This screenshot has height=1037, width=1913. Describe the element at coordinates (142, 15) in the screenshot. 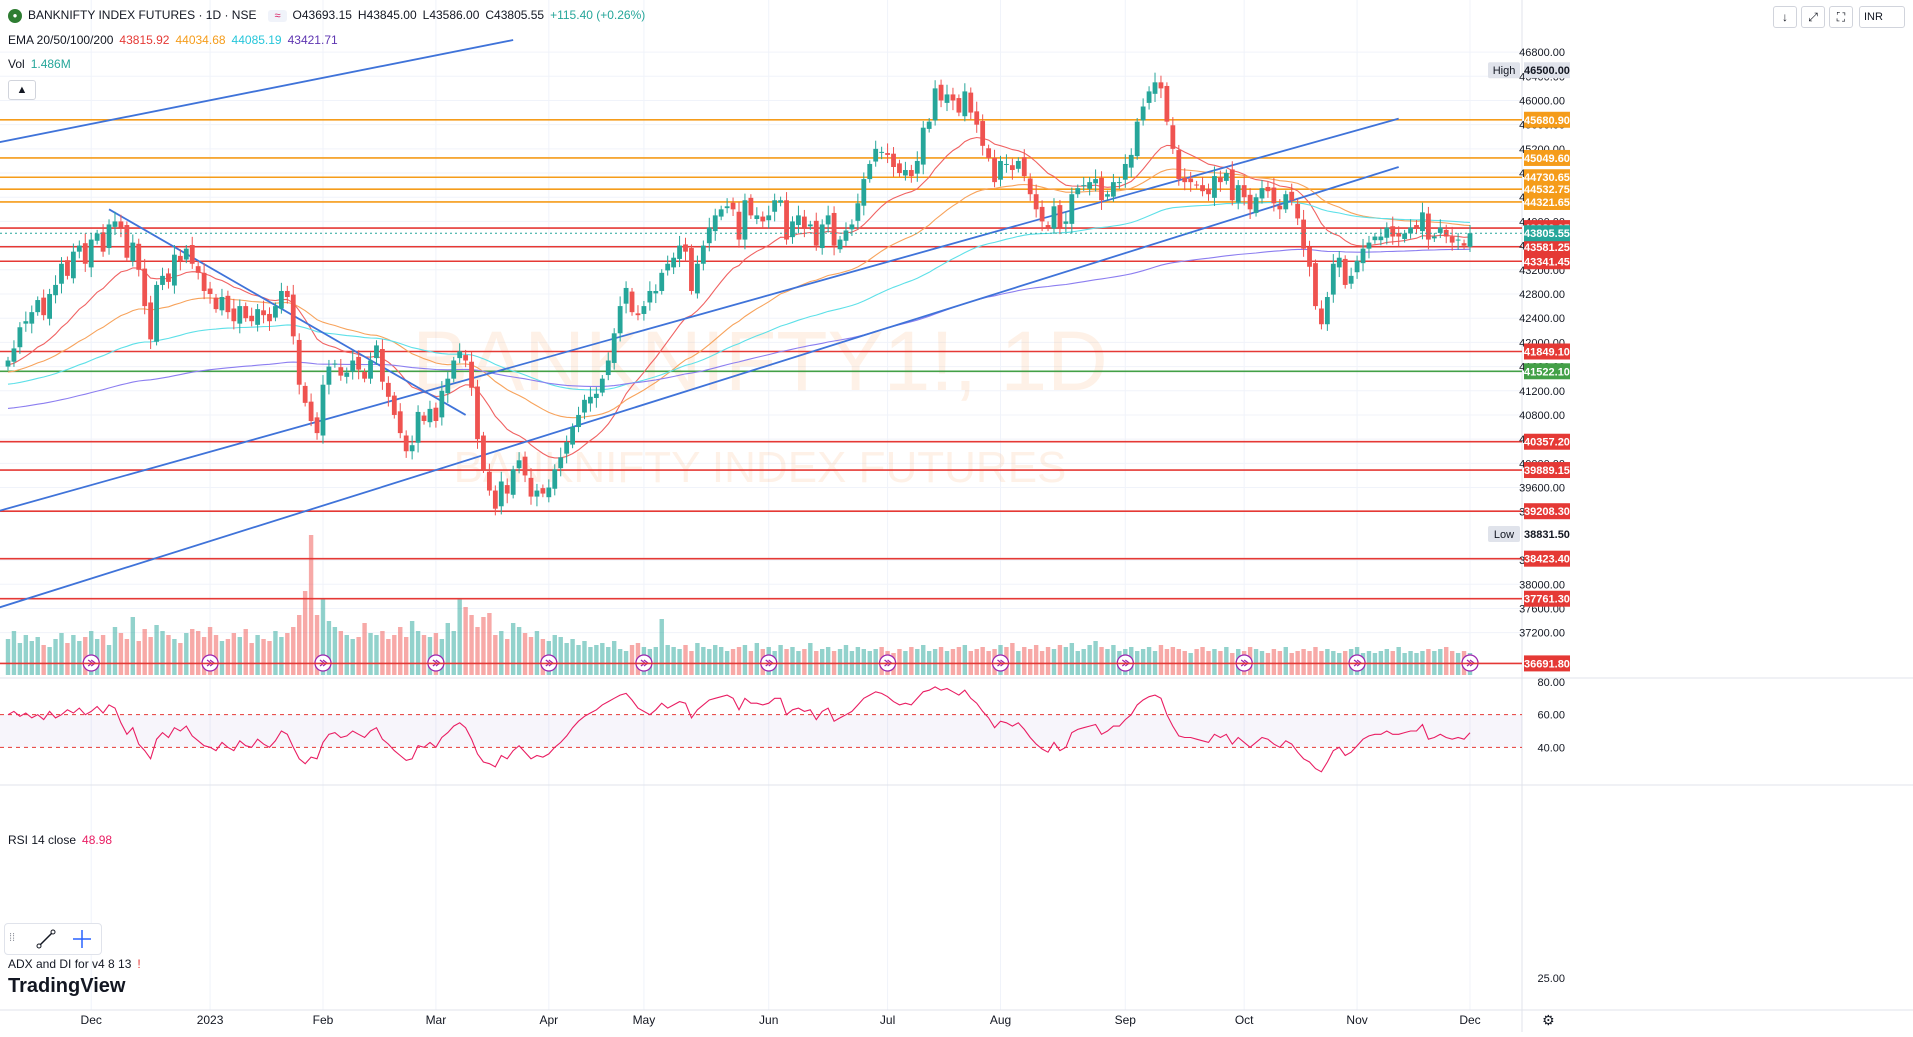

I see `symbol-title: BANKNIFTY INDEX FUTURES · 1D · NSE` at that location.